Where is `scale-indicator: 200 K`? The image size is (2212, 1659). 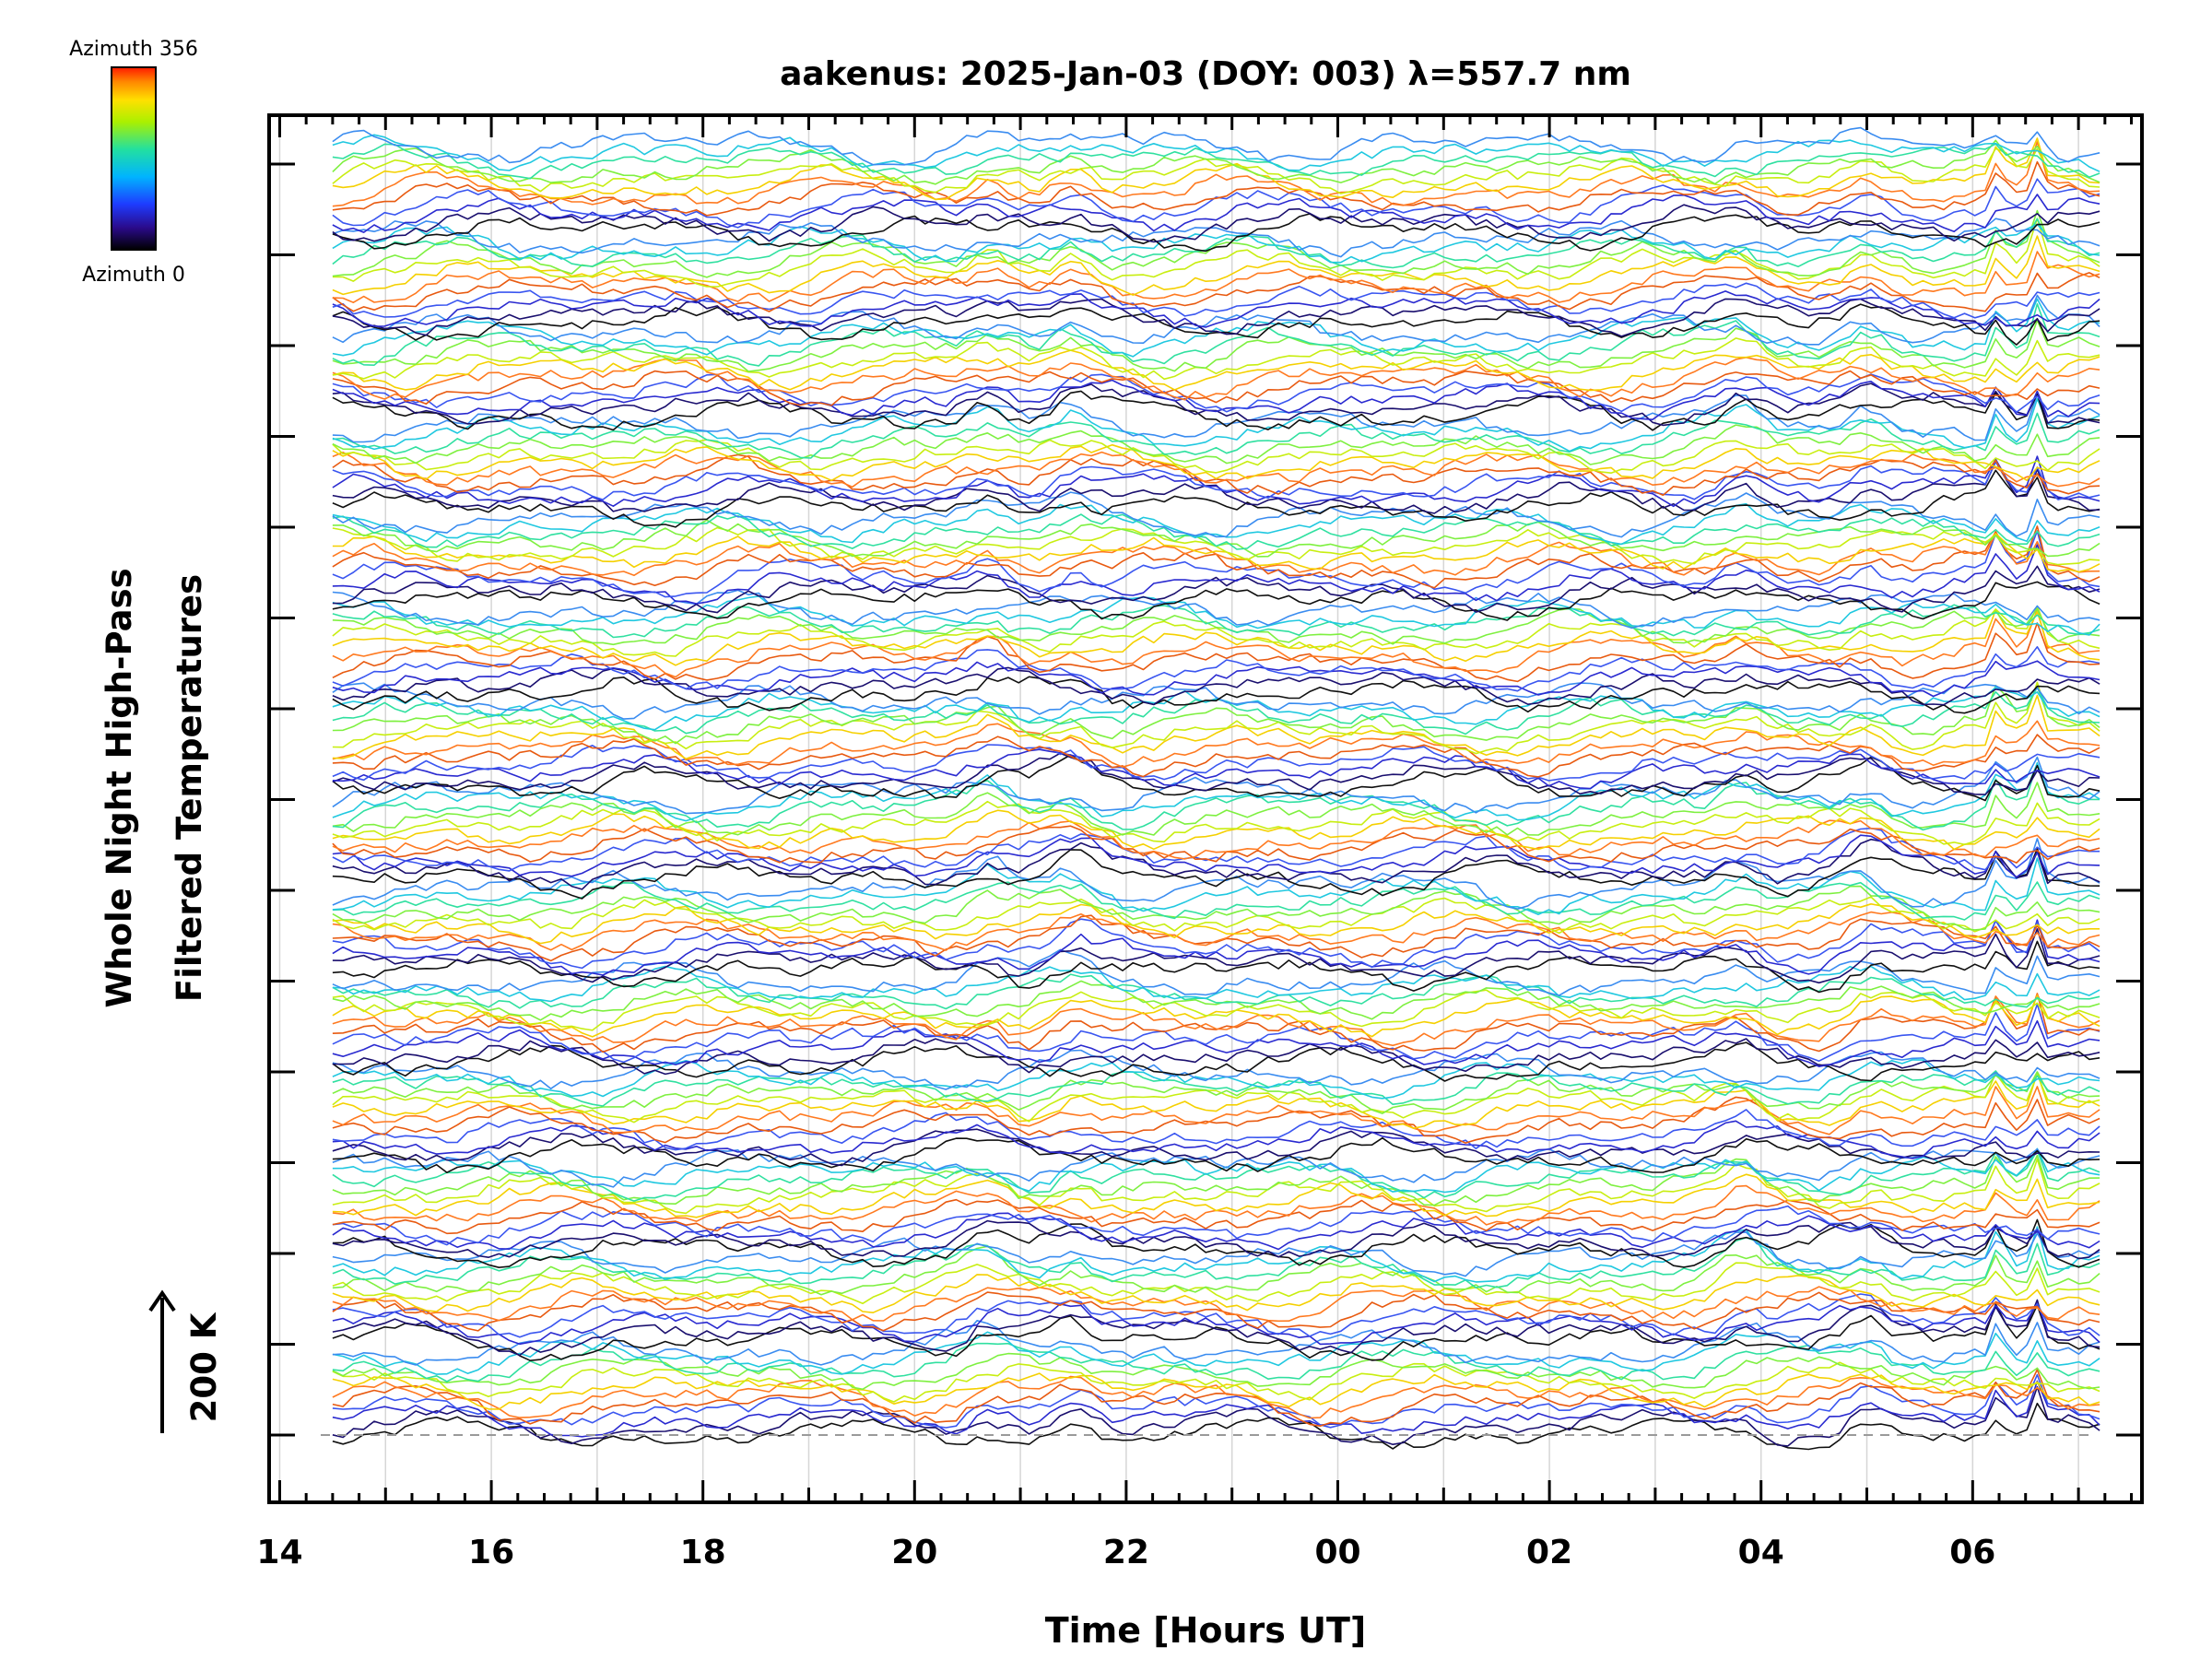
scale-indicator: 200 K is located at coordinates (186, 1361).